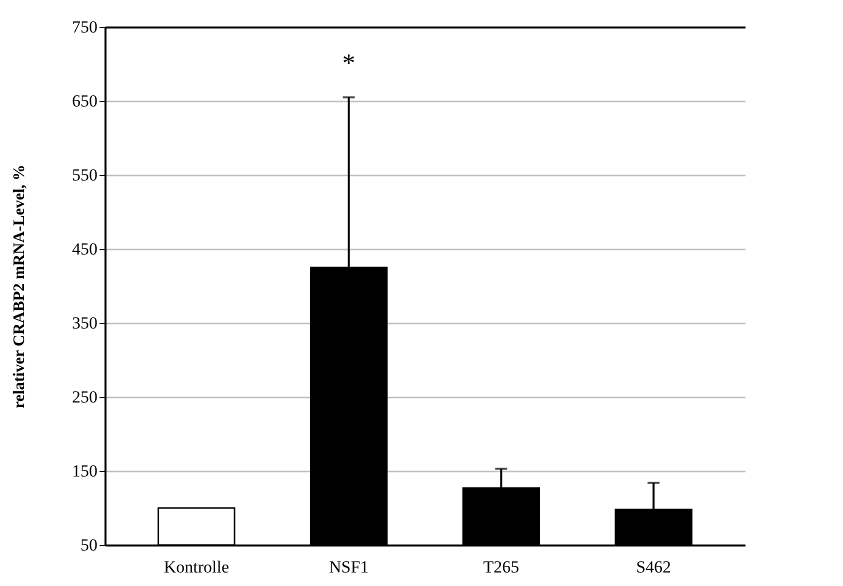 This screenshot has height=586, width=843. What do you see at coordinates (501, 567) in the screenshot?
I see `x-tick-label: T265` at bounding box center [501, 567].